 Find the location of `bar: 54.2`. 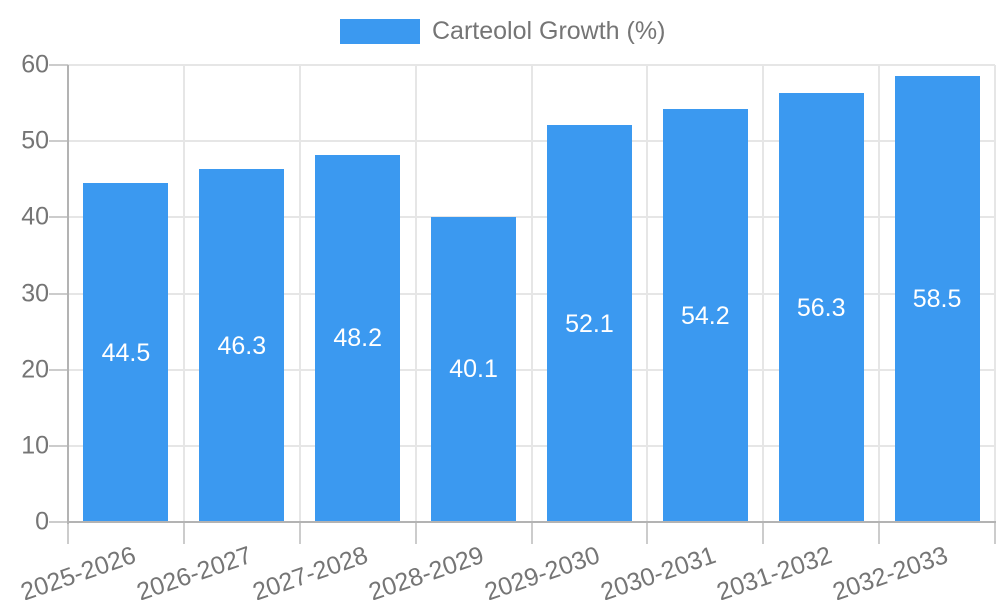

bar: 54.2 is located at coordinates (705, 315).